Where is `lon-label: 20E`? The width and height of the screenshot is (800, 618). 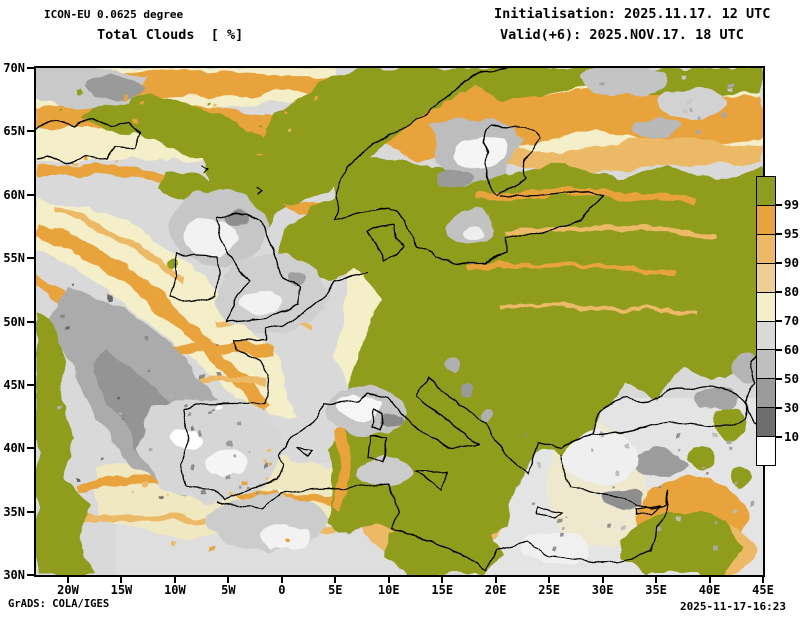
lon-label: 20E is located at coordinates (495, 590).